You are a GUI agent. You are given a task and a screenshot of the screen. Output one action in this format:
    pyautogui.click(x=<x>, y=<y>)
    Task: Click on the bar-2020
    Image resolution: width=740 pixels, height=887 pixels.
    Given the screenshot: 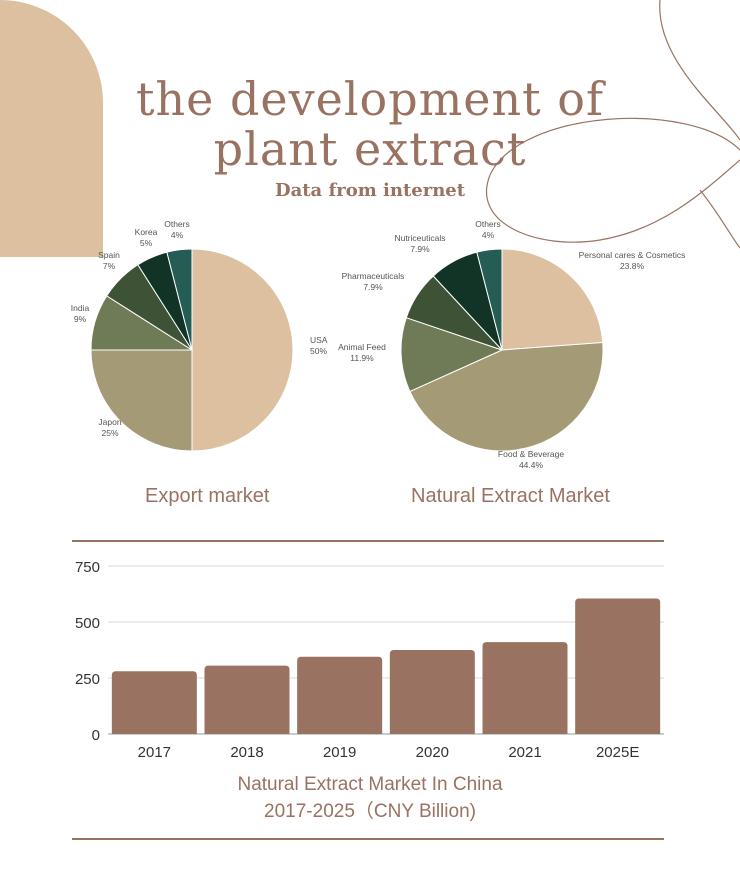 What is the action you would take?
    pyautogui.click(x=432, y=692)
    